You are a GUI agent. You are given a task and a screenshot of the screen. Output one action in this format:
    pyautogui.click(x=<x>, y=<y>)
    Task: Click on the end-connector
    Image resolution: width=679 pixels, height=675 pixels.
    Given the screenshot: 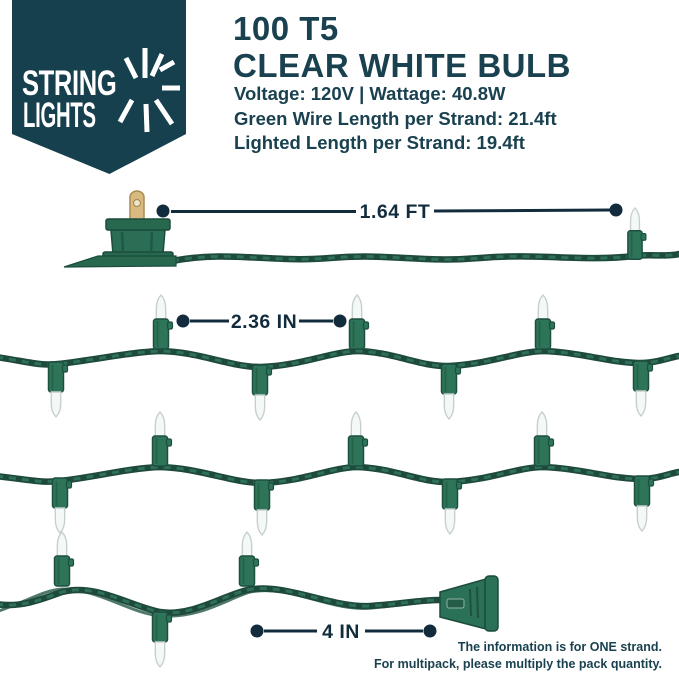 What is the action you would take?
    pyautogui.click(x=469, y=603)
    